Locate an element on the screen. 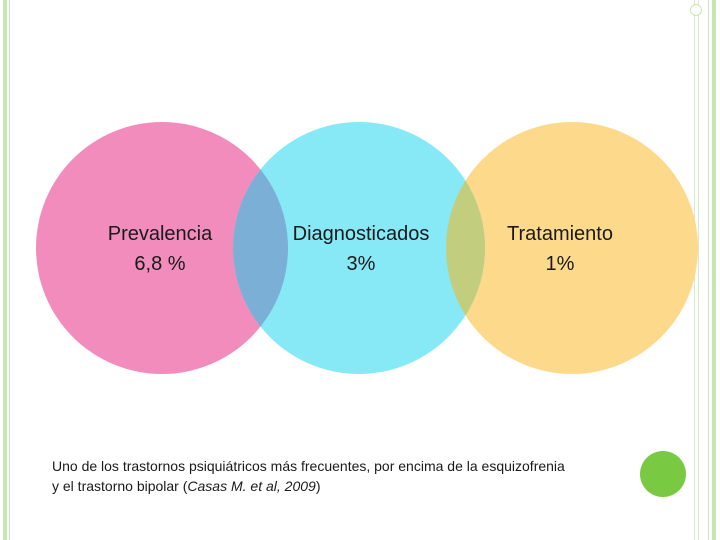 This screenshot has width=720, height=540. corner-ring-decoration is located at coordinates (696, 10).